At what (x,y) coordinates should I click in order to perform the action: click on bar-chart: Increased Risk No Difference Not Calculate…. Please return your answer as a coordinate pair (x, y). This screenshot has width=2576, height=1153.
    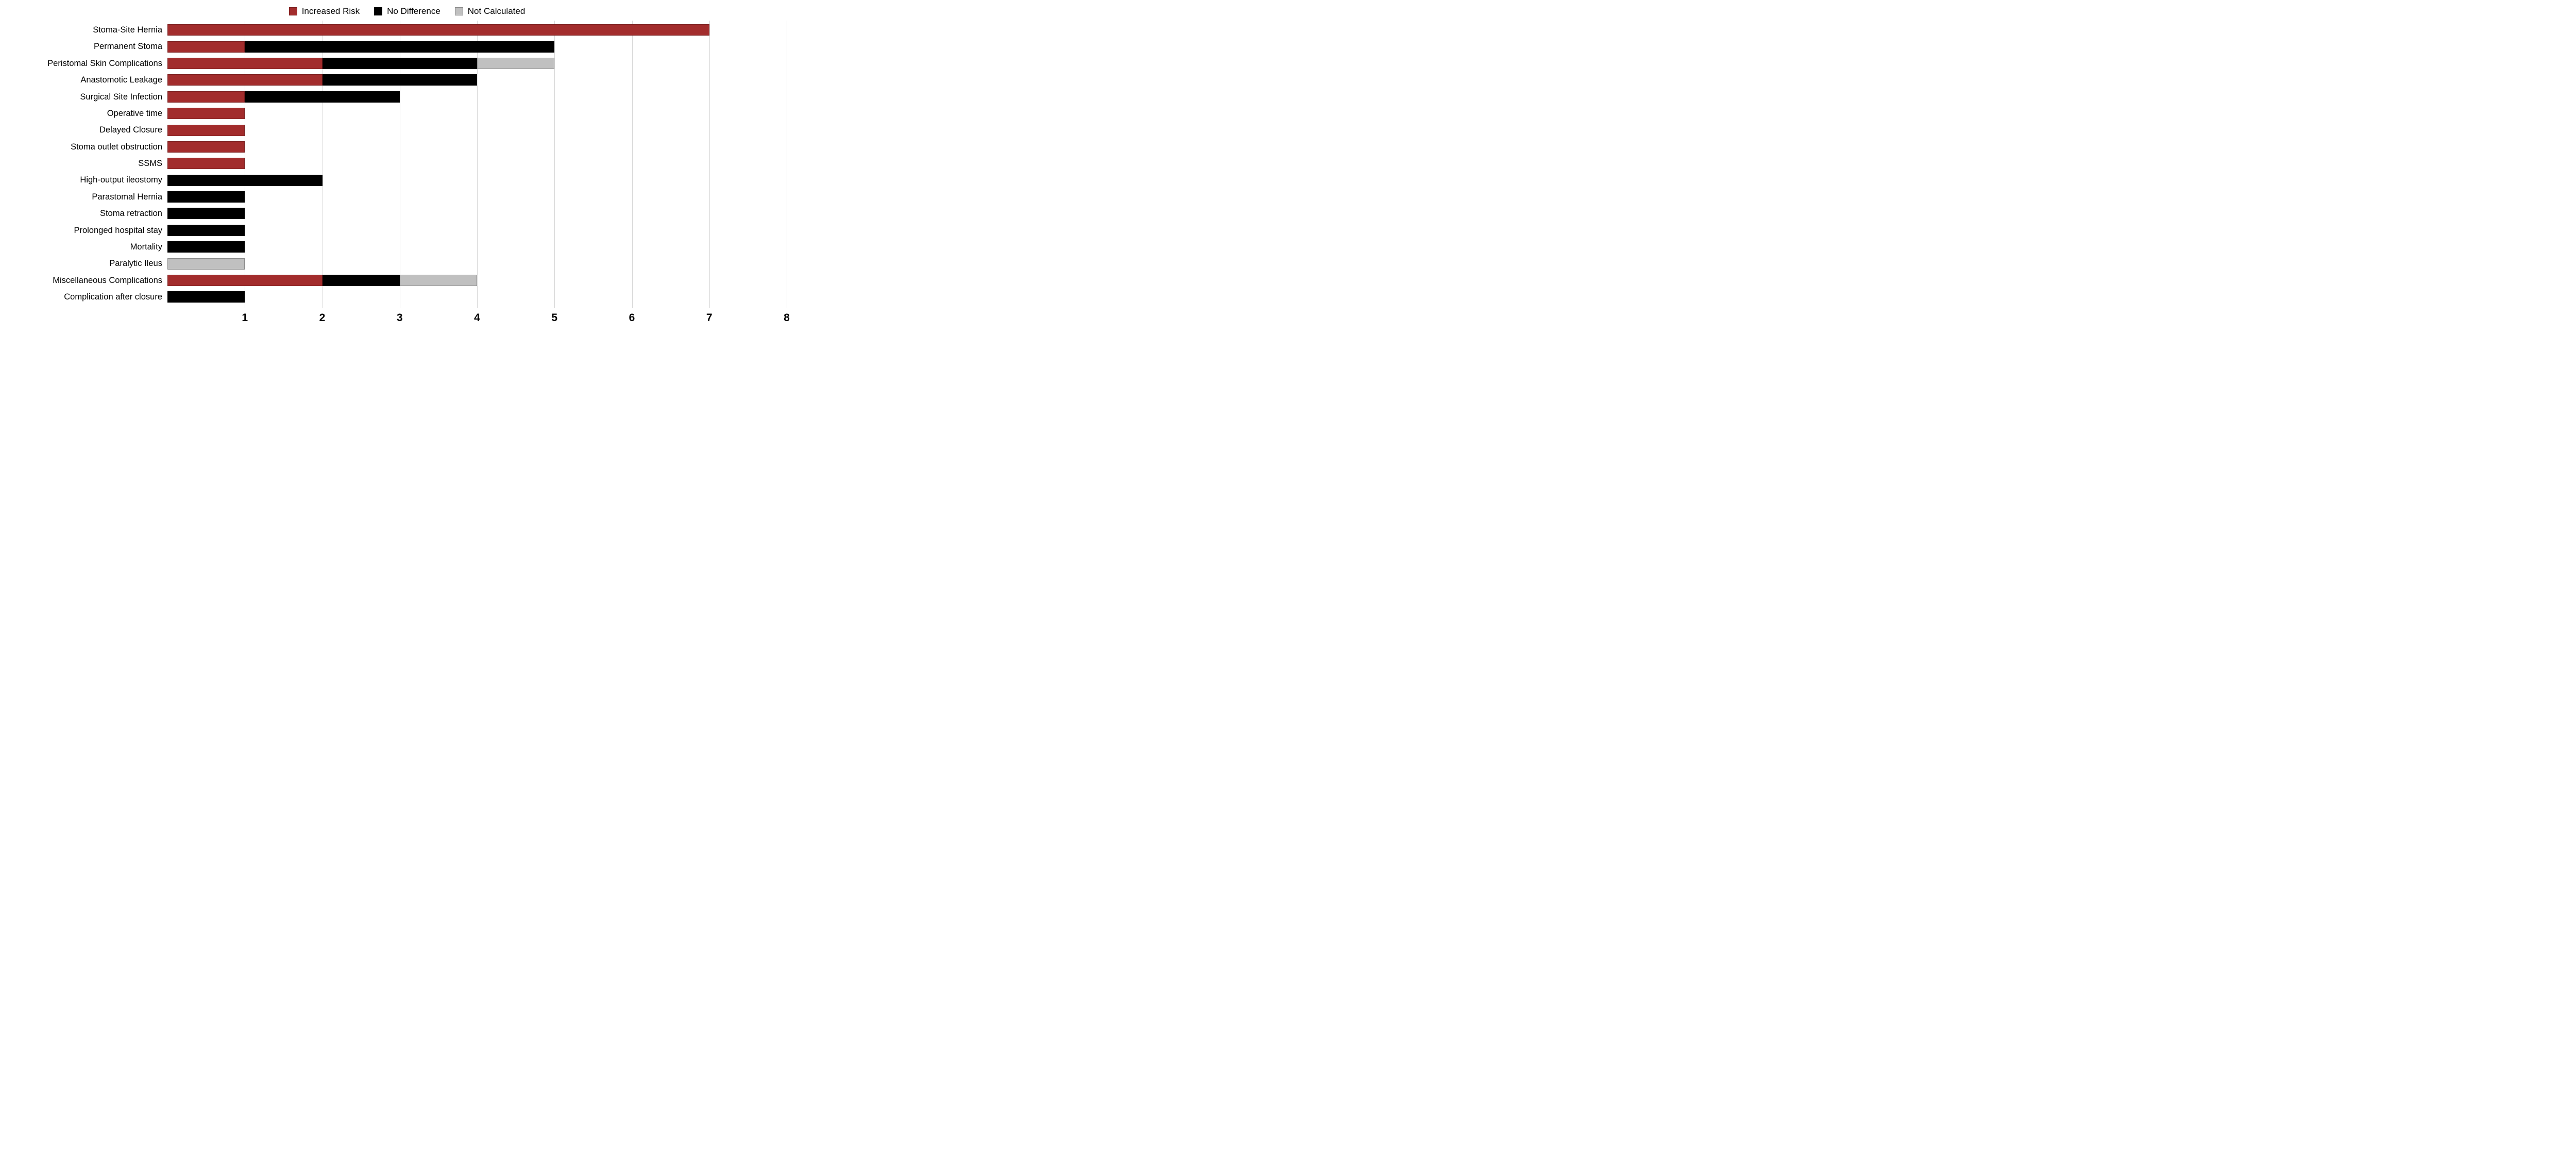
    Looking at the image, I should click on (407, 172).